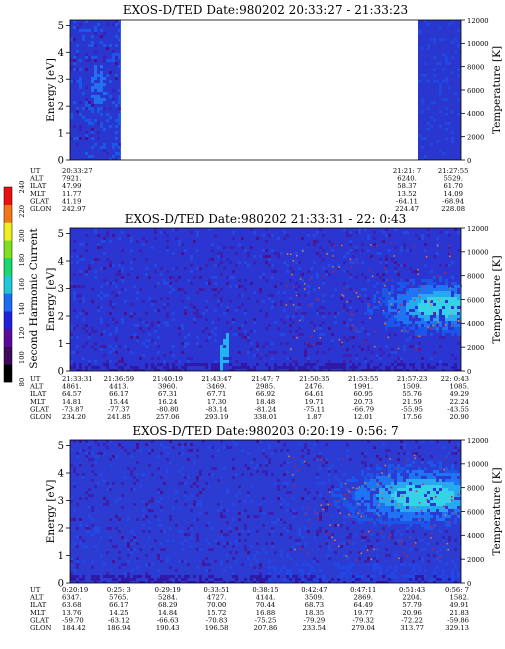 This screenshot has width=505, height=649. What do you see at coordinates (119, 628) in the screenshot?
I see `info-value: 186.94` at bounding box center [119, 628].